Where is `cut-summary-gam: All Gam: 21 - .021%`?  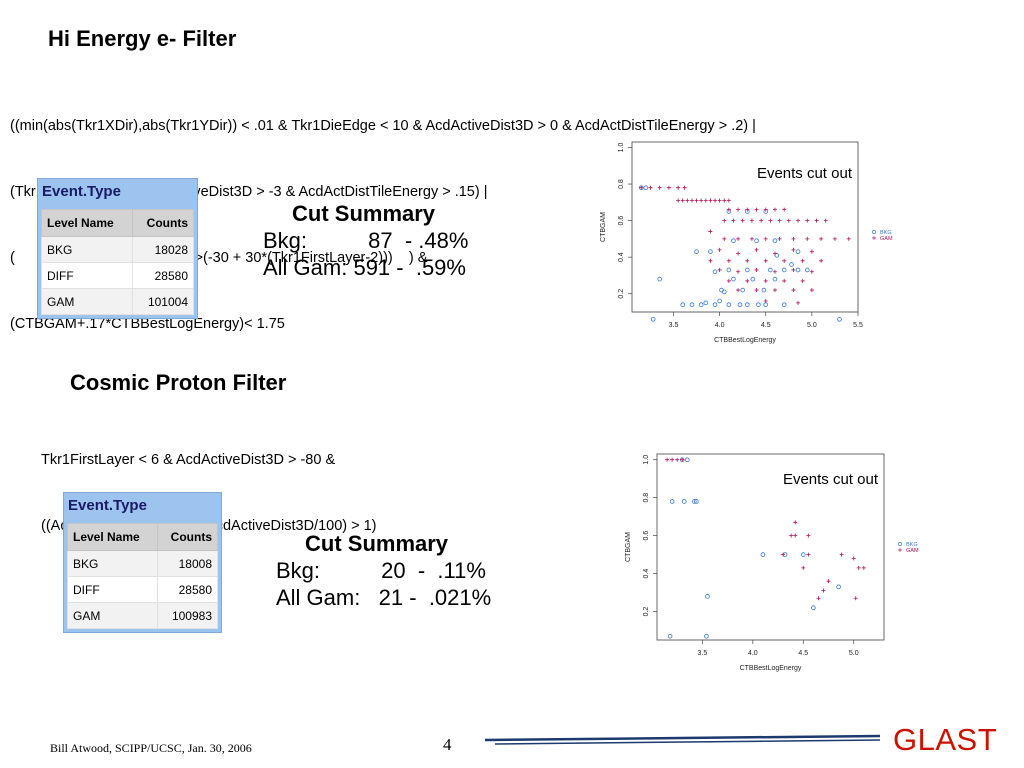
cut-summary-gam: All Gam: 21 - .021% is located at coordinates (384, 597).